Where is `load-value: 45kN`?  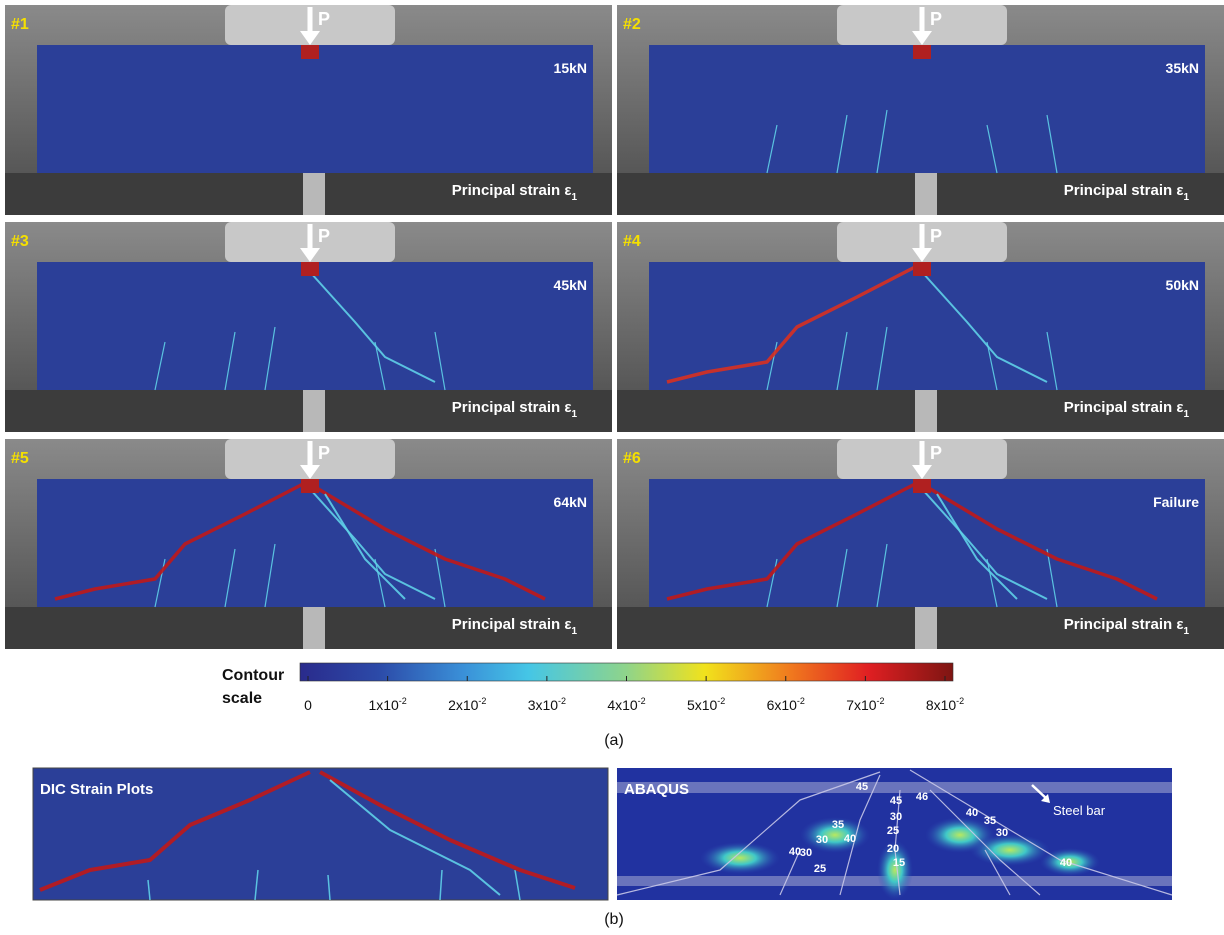 load-value: 45kN is located at coordinates (570, 285).